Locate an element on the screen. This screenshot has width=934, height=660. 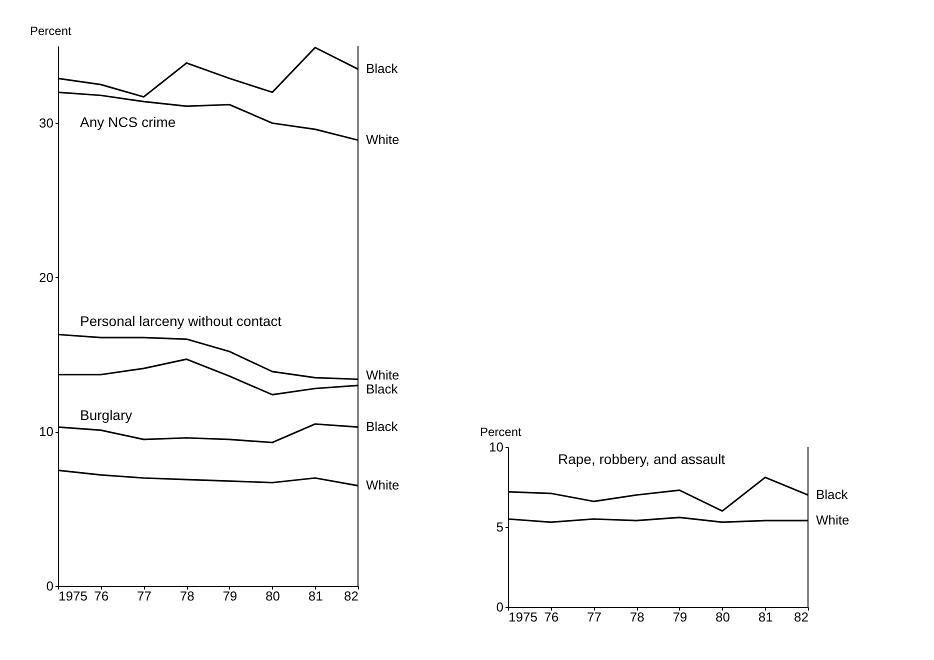
y-tick-label: 5 is located at coordinates (500, 527).